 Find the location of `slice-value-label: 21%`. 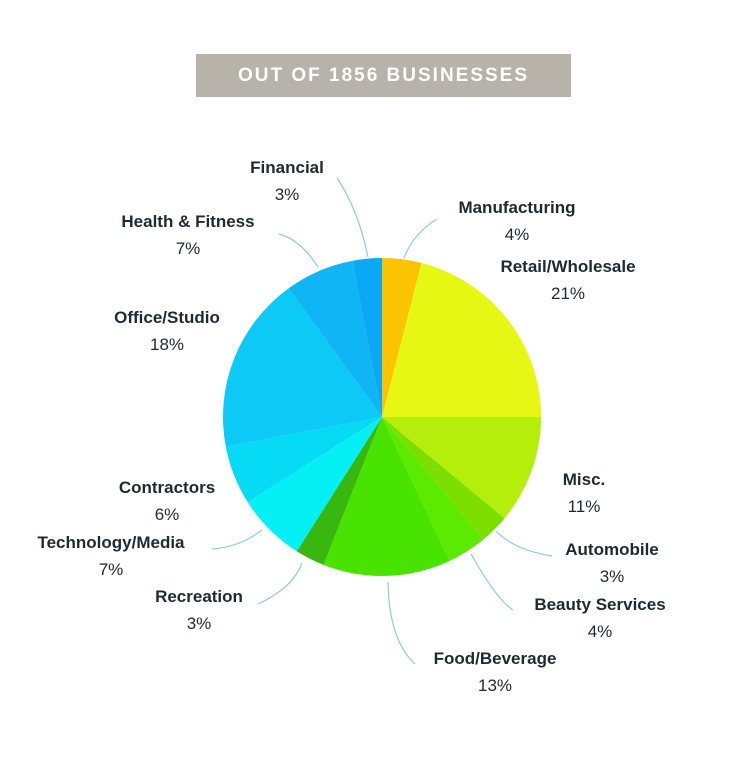

slice-value-label: 21% is located at coordinates (568, 293).